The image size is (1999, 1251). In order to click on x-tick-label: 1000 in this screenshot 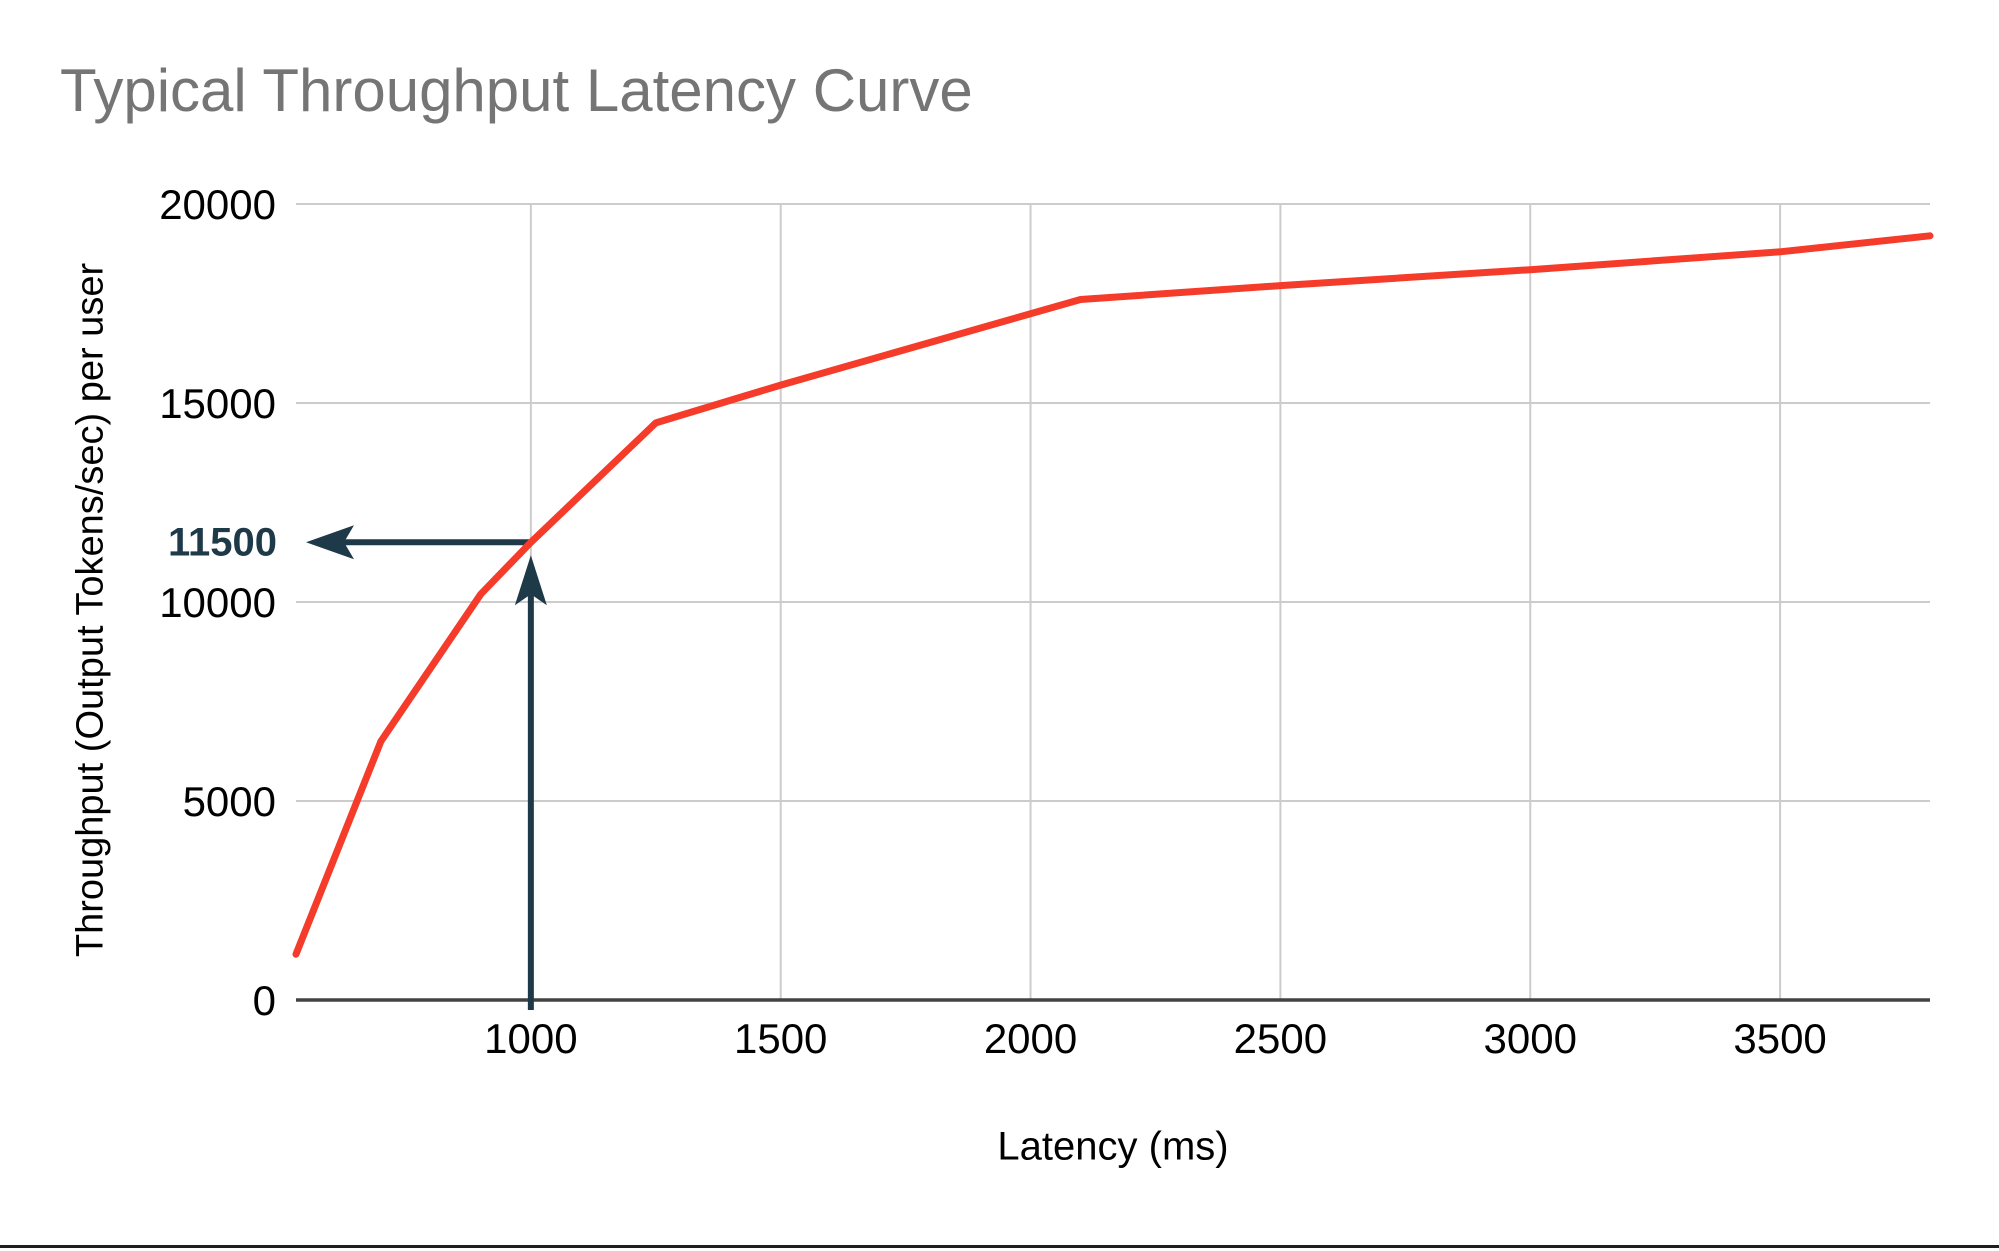, I will do `click(530, 1038)`.